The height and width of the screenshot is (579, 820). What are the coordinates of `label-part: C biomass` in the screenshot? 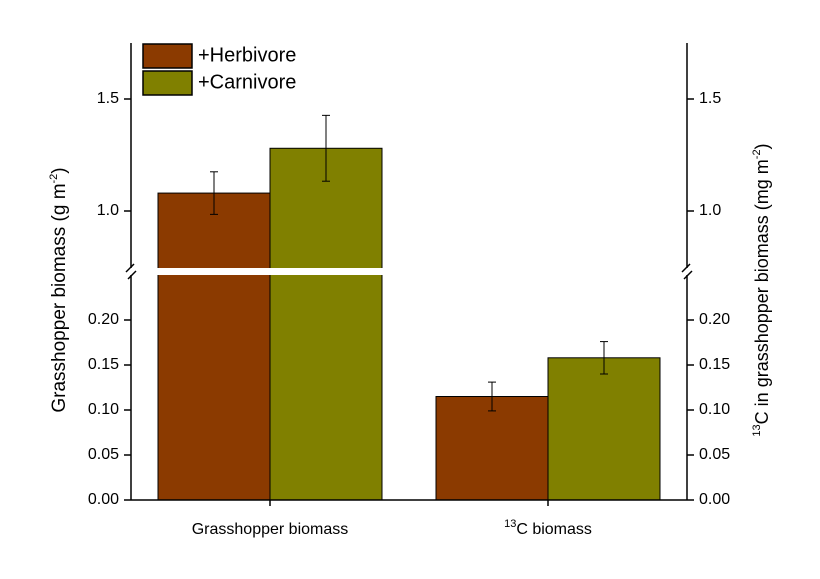 It's located at (554, 529).